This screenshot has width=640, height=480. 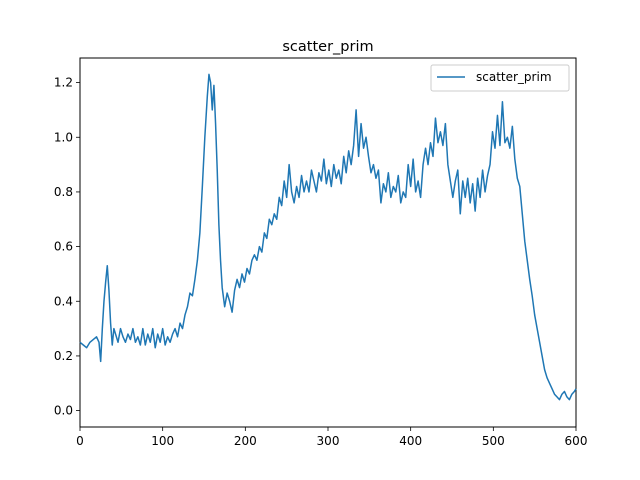 What do you see at coordinates (80, 441) in the screenshot?
I see `x-tick-label: 0` at bounding box center [80, 441].